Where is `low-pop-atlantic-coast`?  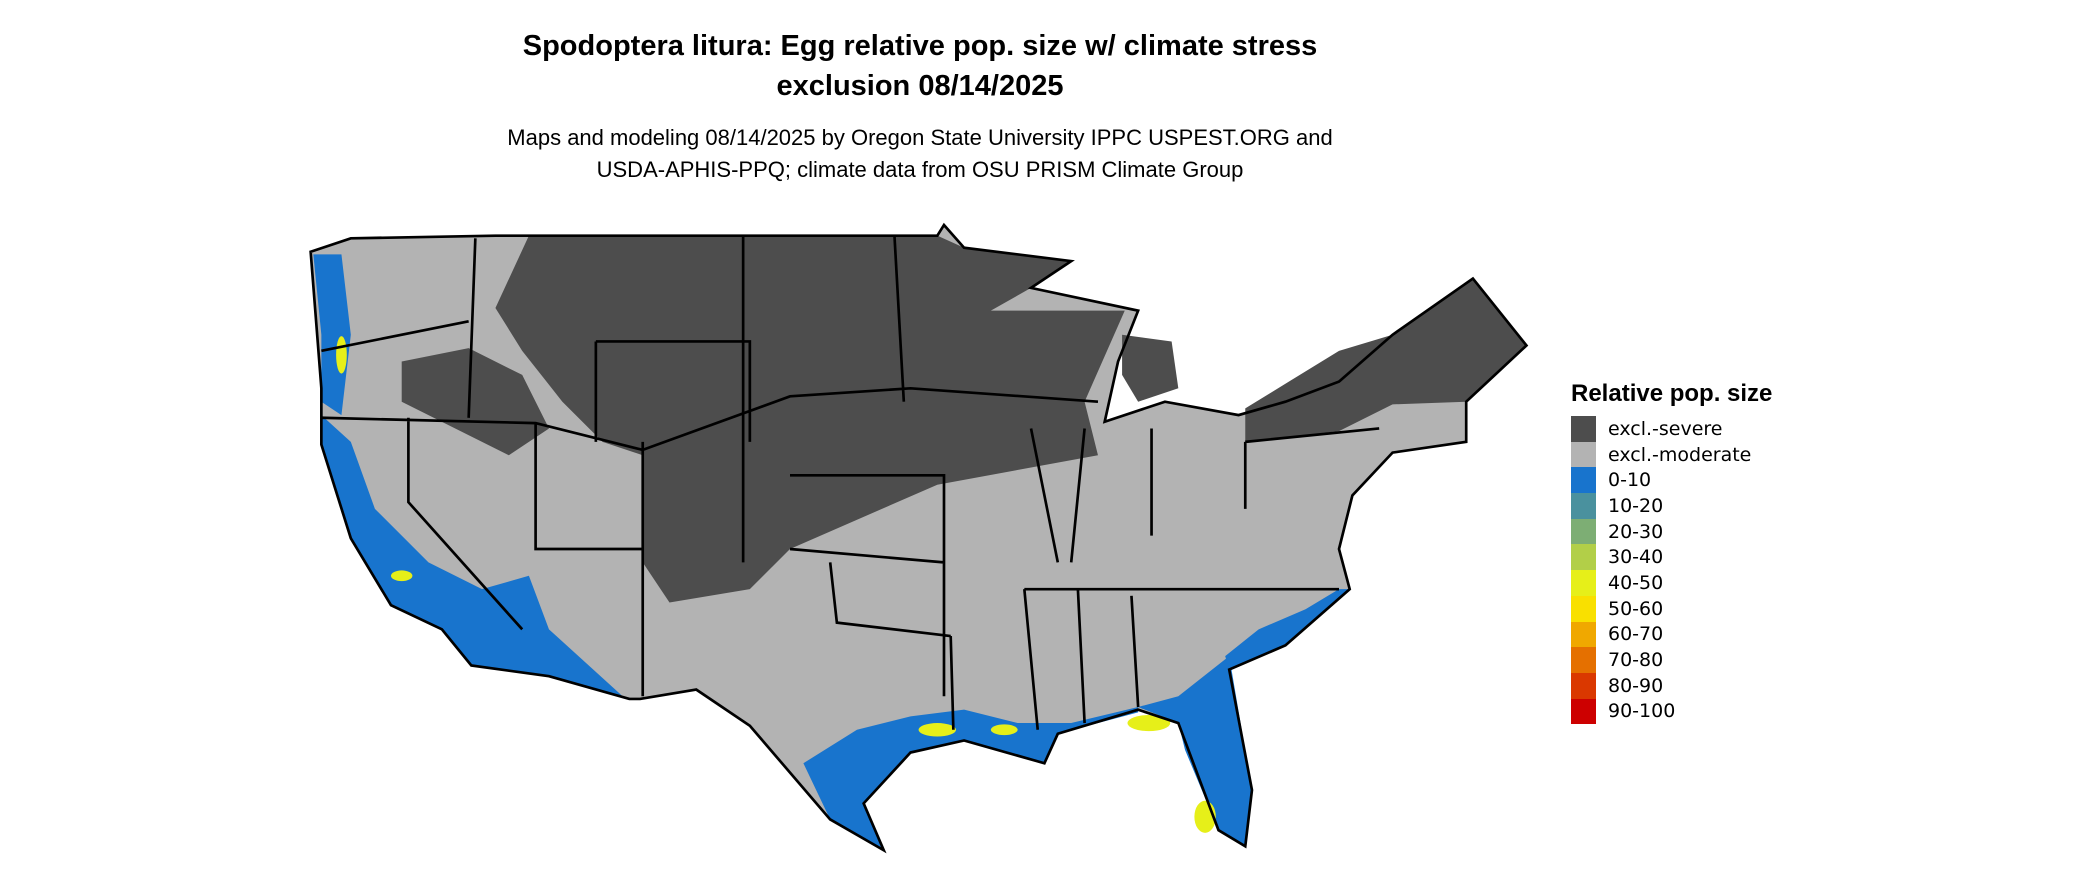 low-pop-atlantic-coast is located at coordinates (1287, 629).